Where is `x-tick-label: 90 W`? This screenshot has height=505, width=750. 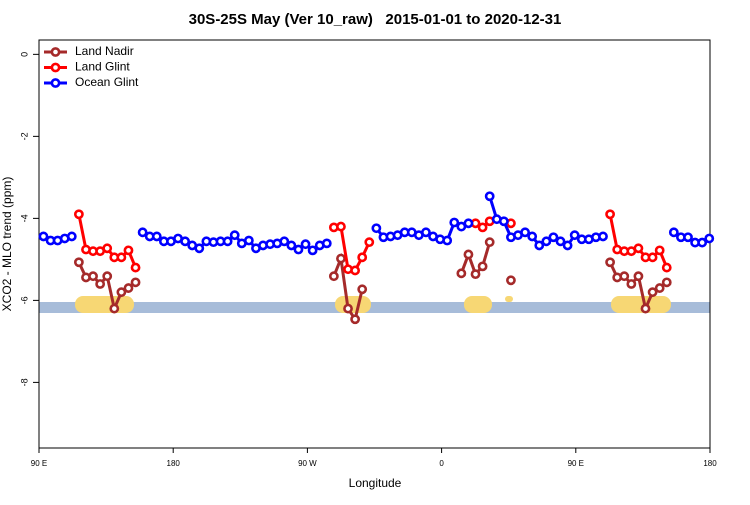 x-tick-label: 90 W is located at coordinates (307, 463).